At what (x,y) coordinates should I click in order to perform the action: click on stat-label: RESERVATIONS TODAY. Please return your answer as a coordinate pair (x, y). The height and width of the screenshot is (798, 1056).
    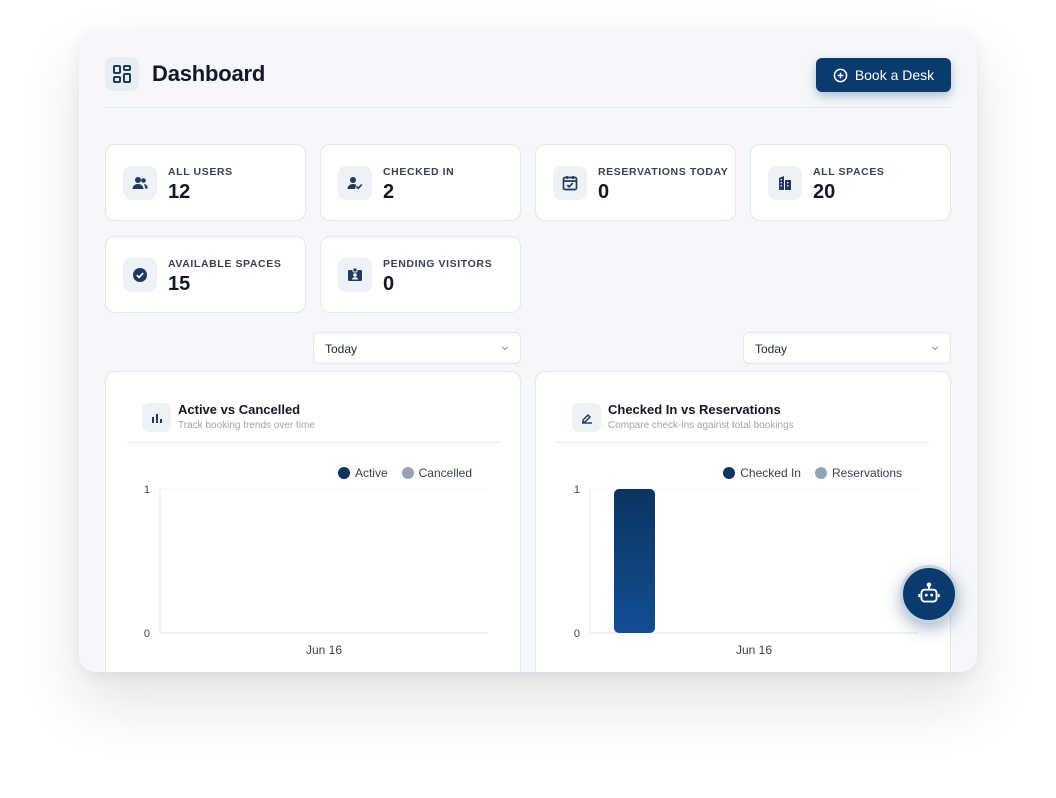
    Looking at the image, I should click on (663, 172).